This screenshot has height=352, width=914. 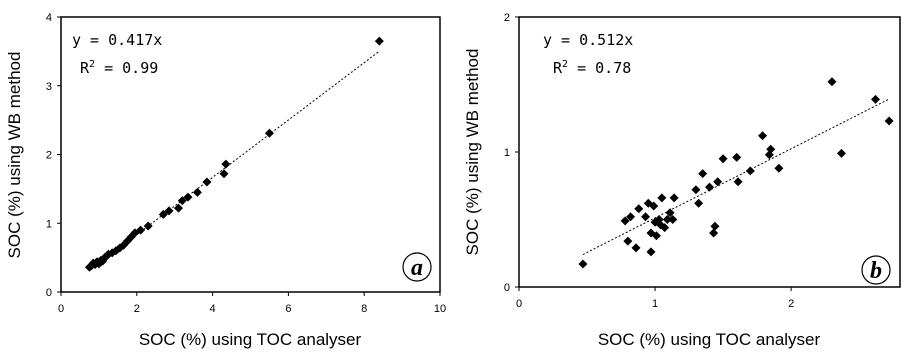 What do you see at coordinates (213, 309) in the screenshot?
I see `x-tick-label: 4` at bounding box center [213, 309].